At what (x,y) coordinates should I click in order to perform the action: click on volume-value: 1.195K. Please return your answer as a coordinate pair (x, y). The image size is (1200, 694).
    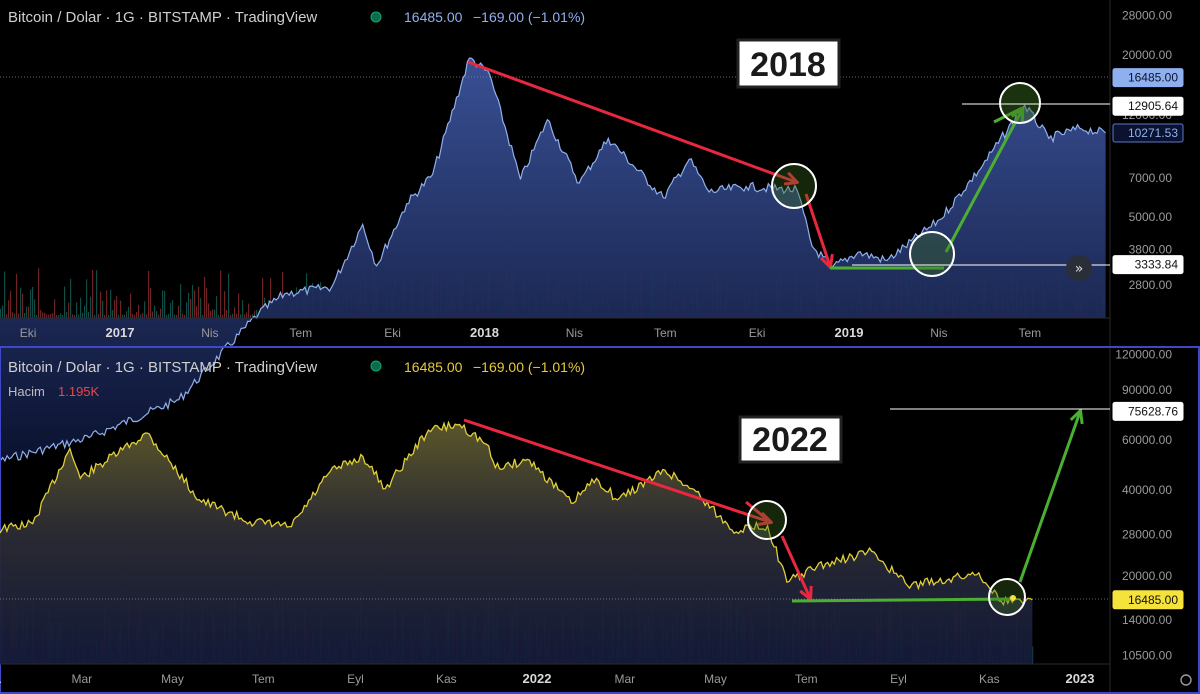
    Looking at the image, I should click on (79, 391).